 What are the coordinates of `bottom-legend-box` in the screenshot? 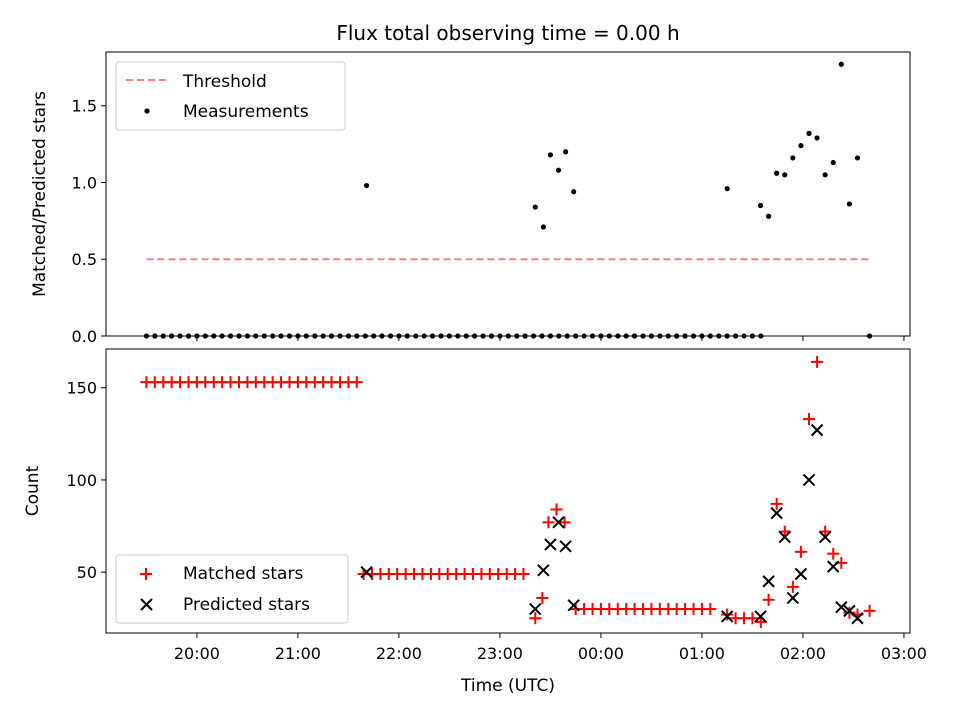 It's located at (232, 589).